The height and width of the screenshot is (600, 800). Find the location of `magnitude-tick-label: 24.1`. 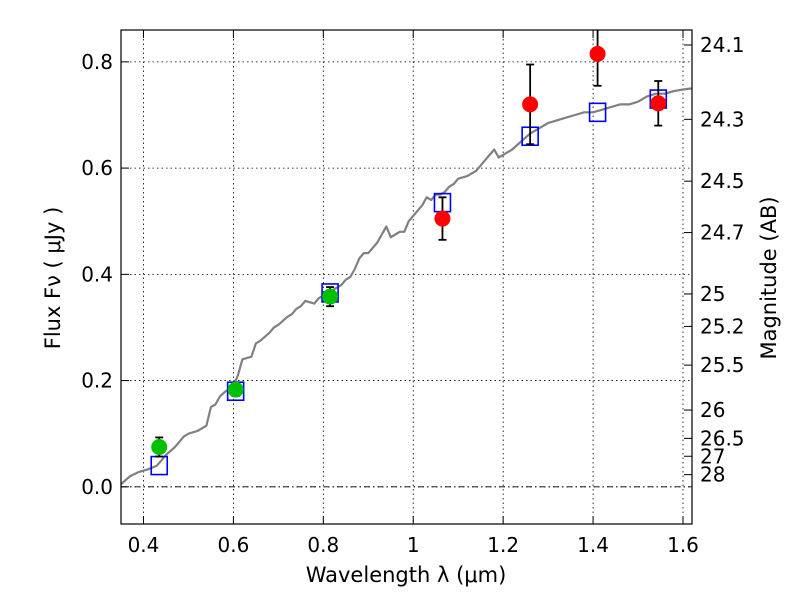

magnitude-tick-label: 24.1 is located at coordinates (722, 45).